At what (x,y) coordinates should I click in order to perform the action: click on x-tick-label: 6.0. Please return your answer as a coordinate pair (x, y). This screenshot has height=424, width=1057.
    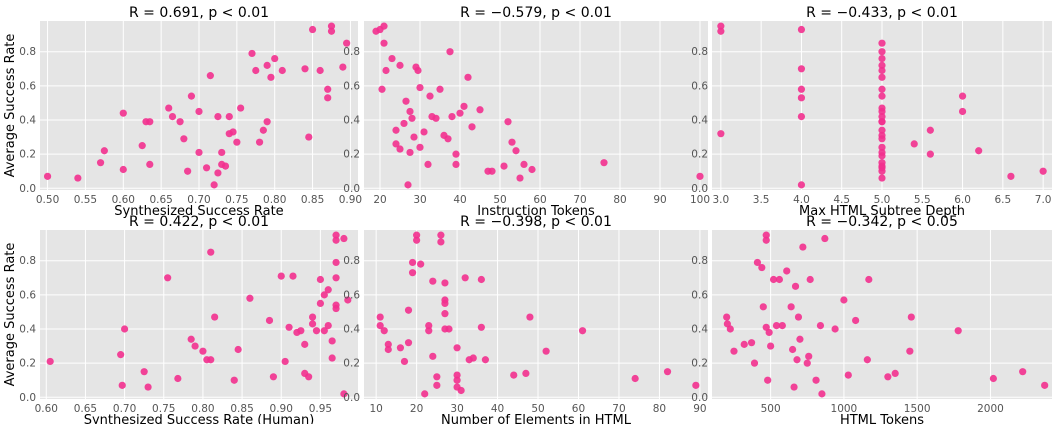
    Looking at the image, I should click on (962, 200).